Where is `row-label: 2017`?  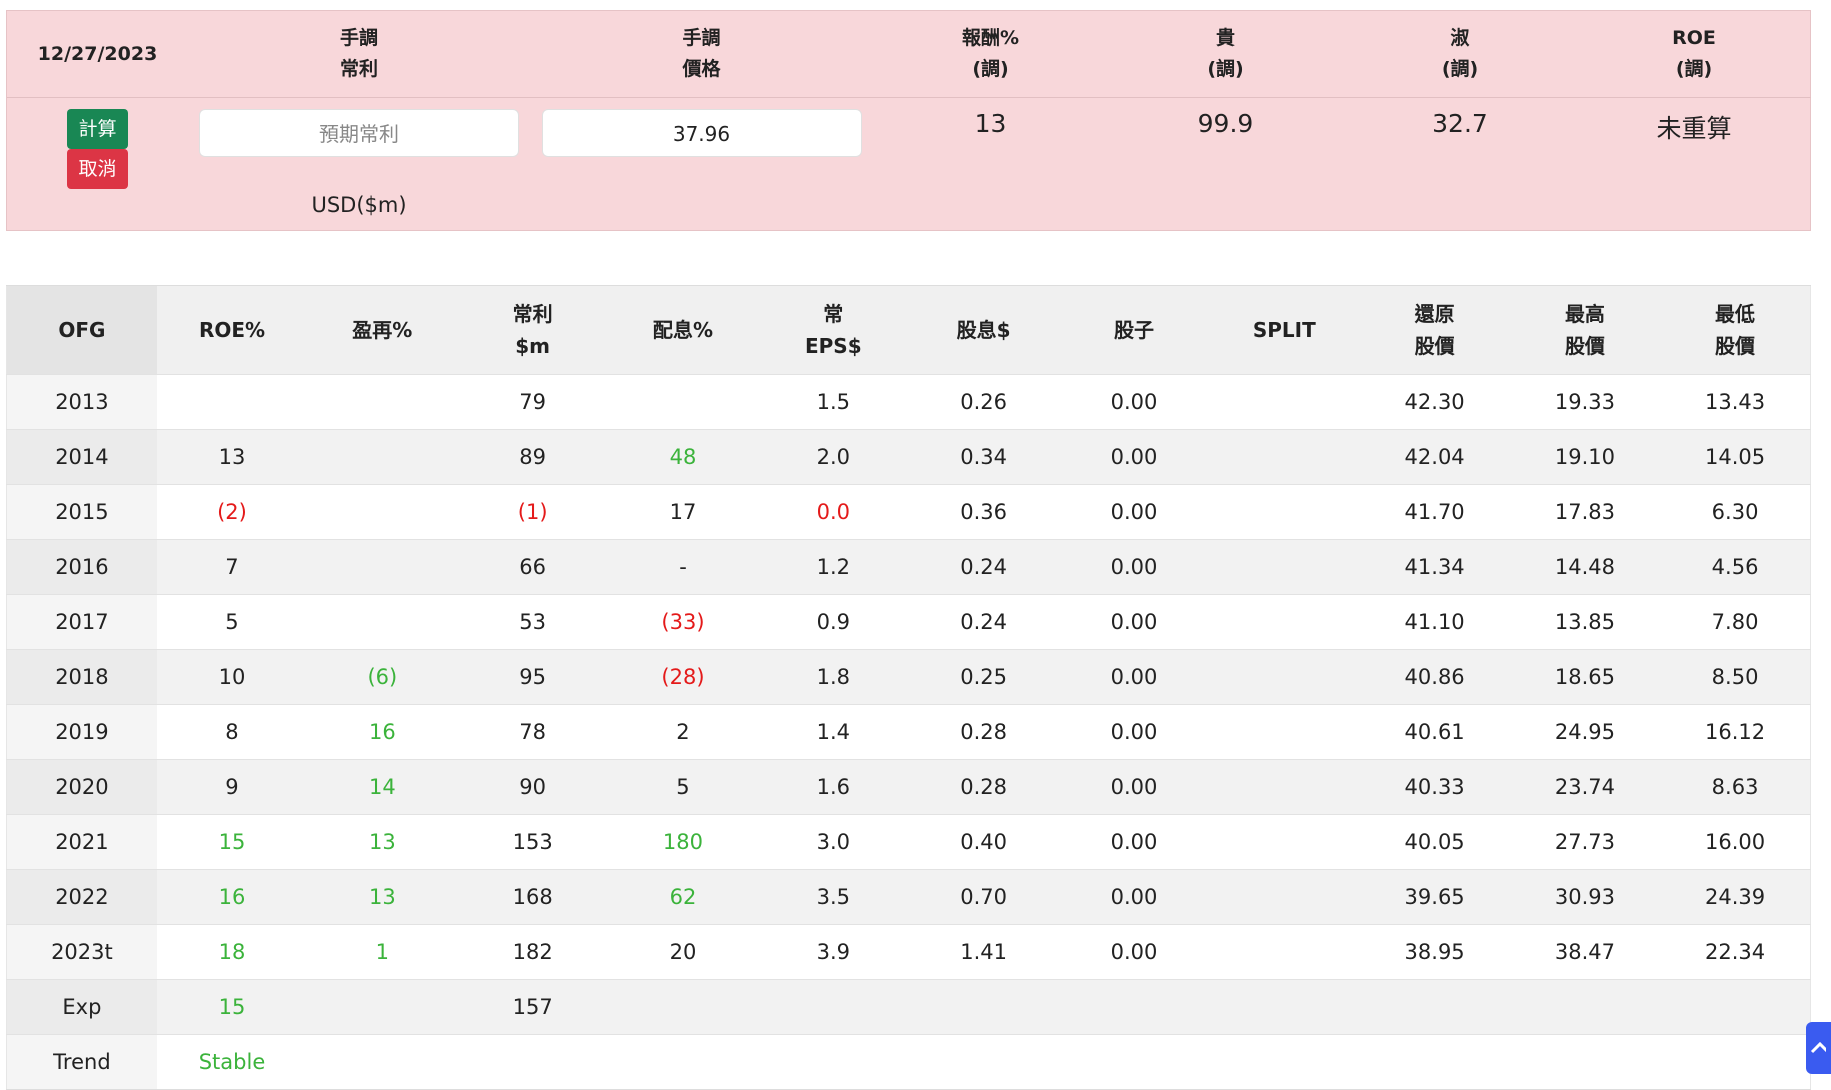 row-label: 2017 is located at coordinates (81, 622).